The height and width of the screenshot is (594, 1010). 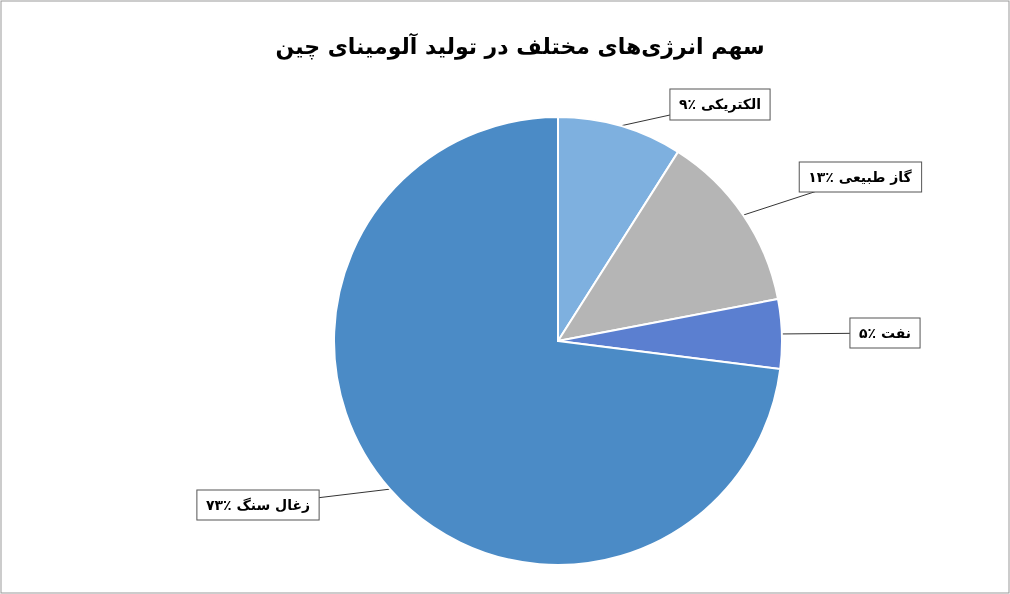 What do you see at coordinates (520, 46) in the screenshot?
I see `chart-title: سهم انرژی‌های مختلف در تولید آلومینای چین` at bounding box center [520, 46].